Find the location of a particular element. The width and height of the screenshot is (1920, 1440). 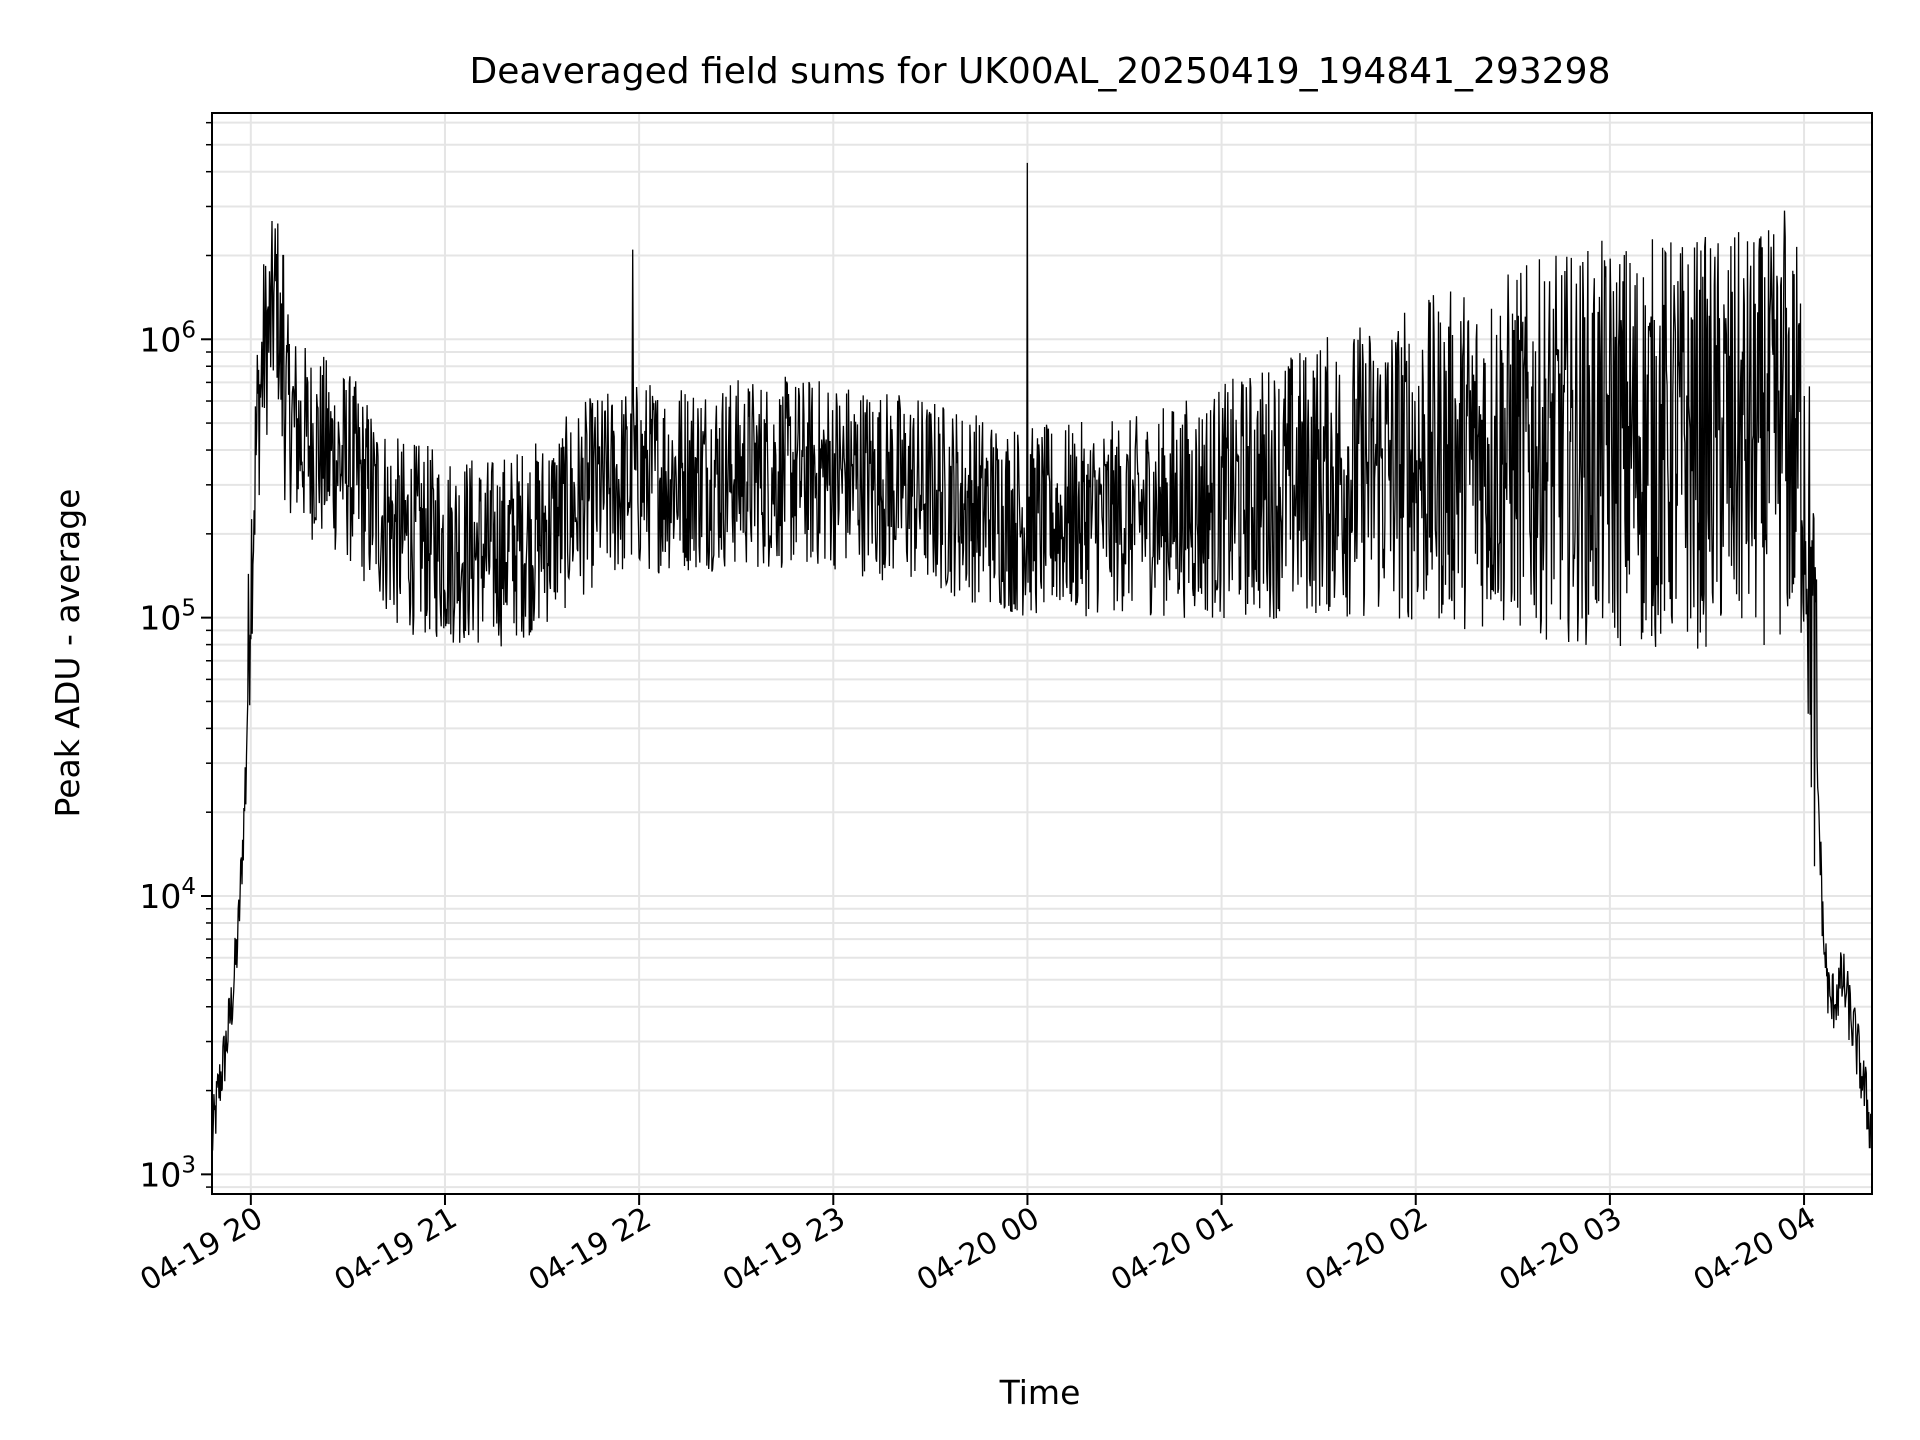

y-tick-label: 105 is located at coordinates (167, 617).